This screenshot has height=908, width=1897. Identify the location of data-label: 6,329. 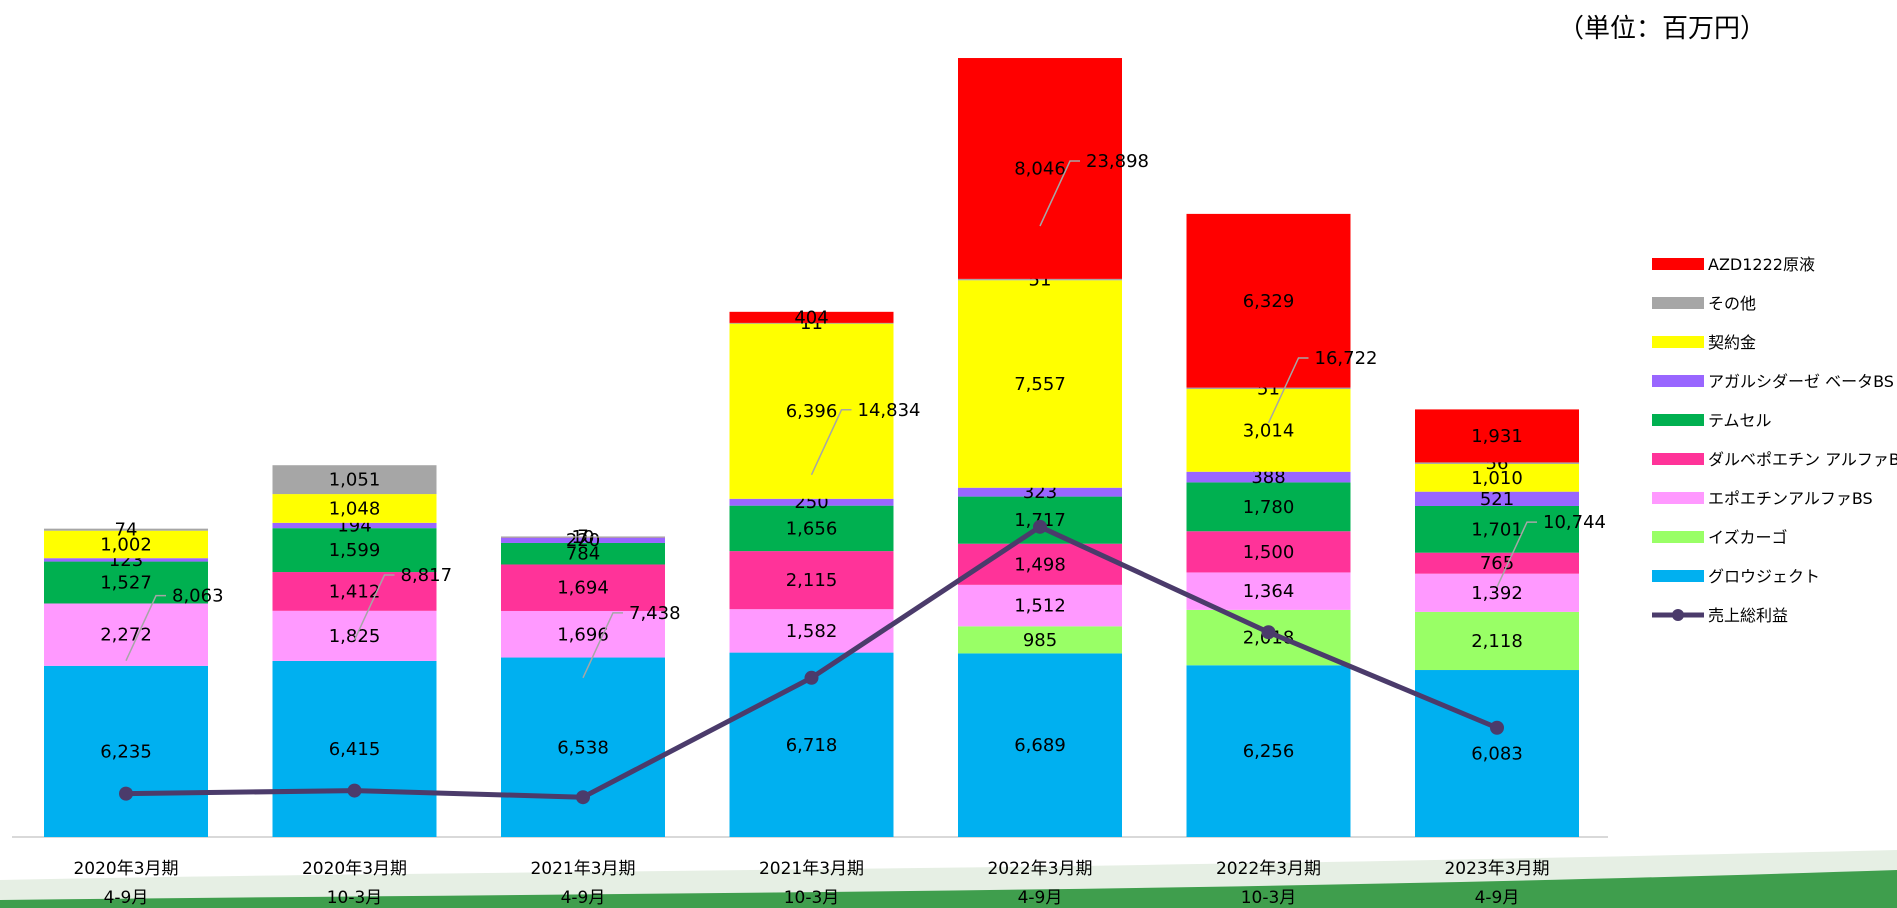
(1269, 301).